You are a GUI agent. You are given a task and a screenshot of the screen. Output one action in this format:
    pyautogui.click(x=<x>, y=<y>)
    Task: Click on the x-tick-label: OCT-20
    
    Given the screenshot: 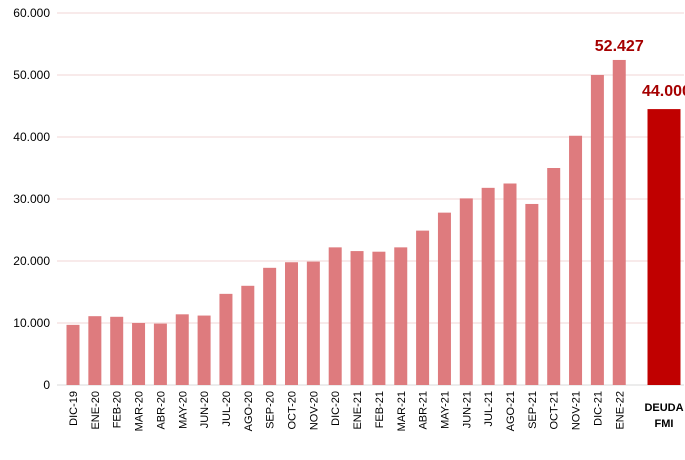 What is the action you would take?
    pyautogui.click(x=293, y=410)
    